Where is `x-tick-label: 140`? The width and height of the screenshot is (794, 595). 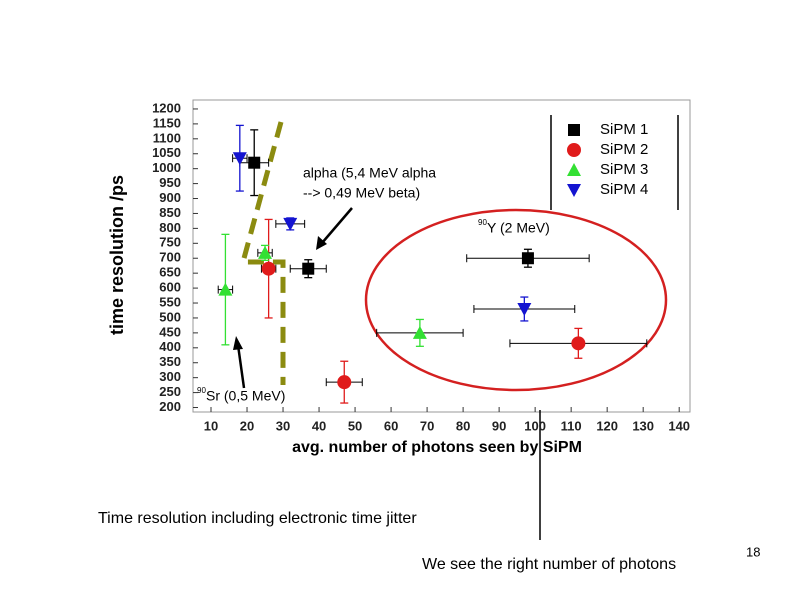 x-tick-label: 140 is located at coordinates (679, 425).